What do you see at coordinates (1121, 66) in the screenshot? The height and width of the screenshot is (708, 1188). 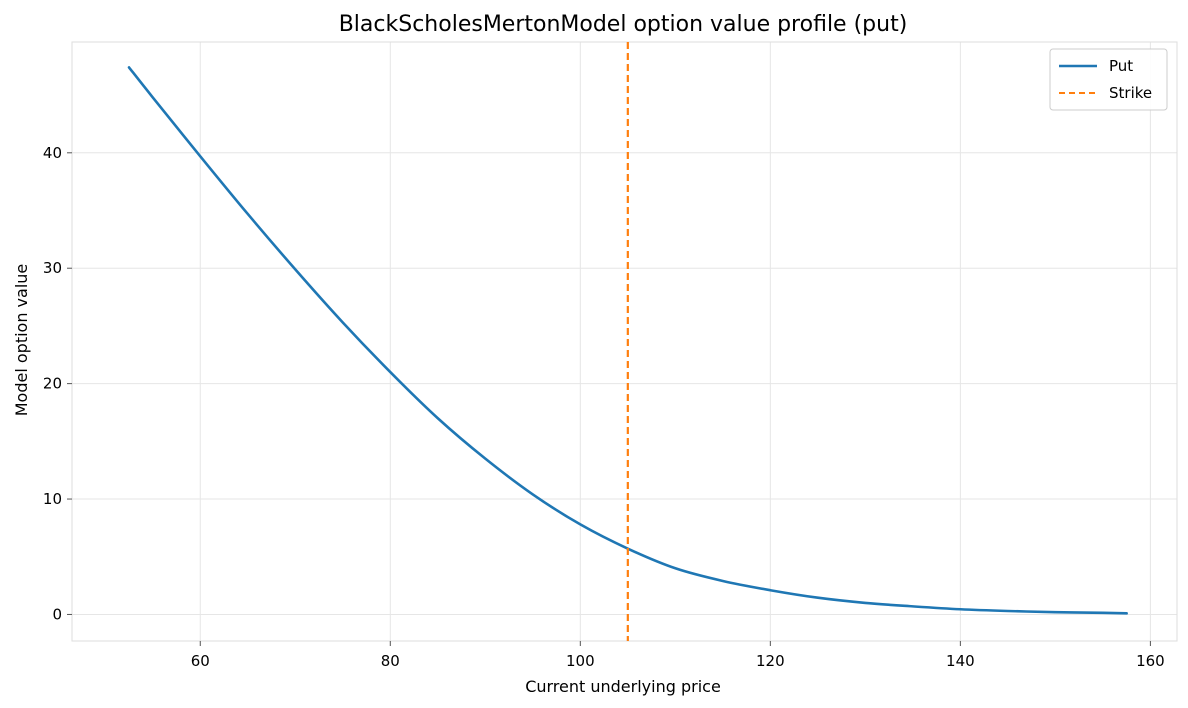 I see `legend-put-label: Put` at bounding box center [1121, 66].